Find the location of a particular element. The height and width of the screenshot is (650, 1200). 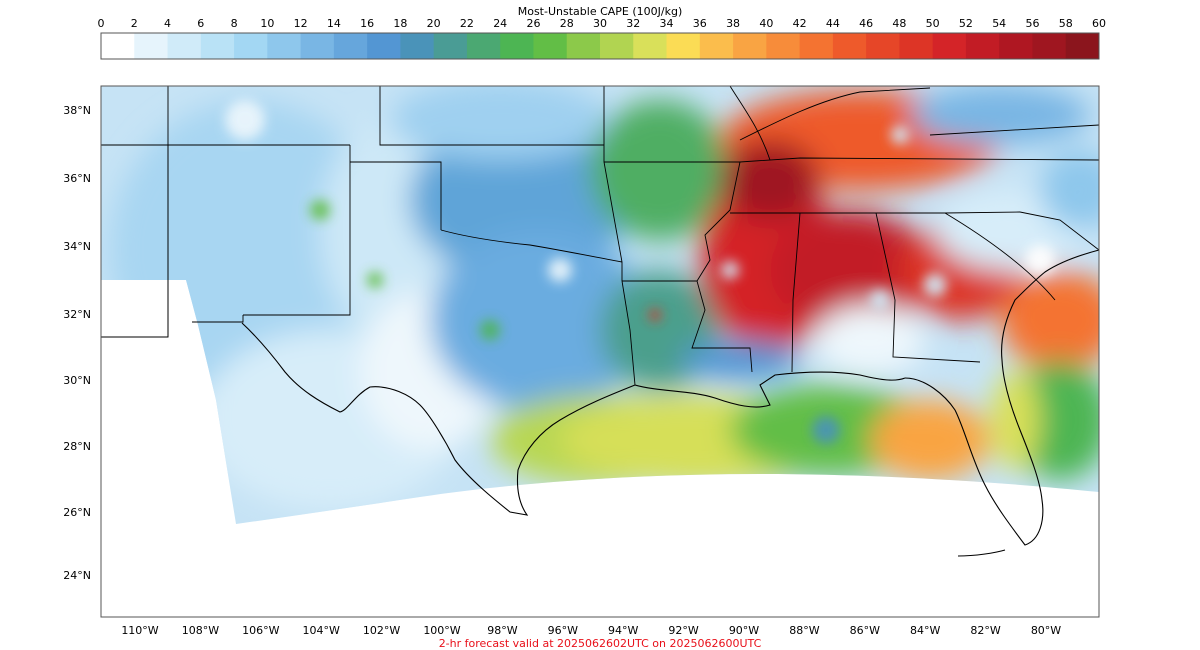

cape-region-ga-fl-line is located at coordinates (870, 340).